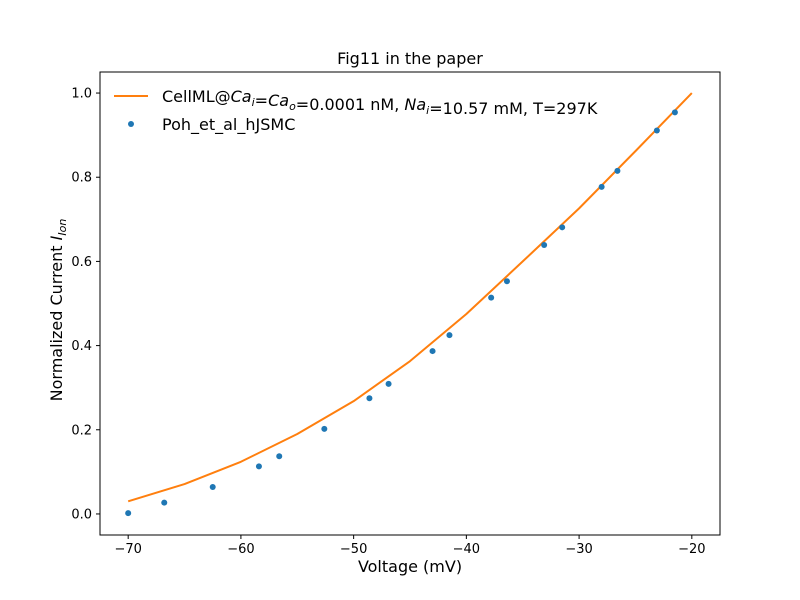  What do you see at coordinates (81, 346) in the screenshot?
I see `y-tick-label: 0.4` at bounding box center [81, 346].